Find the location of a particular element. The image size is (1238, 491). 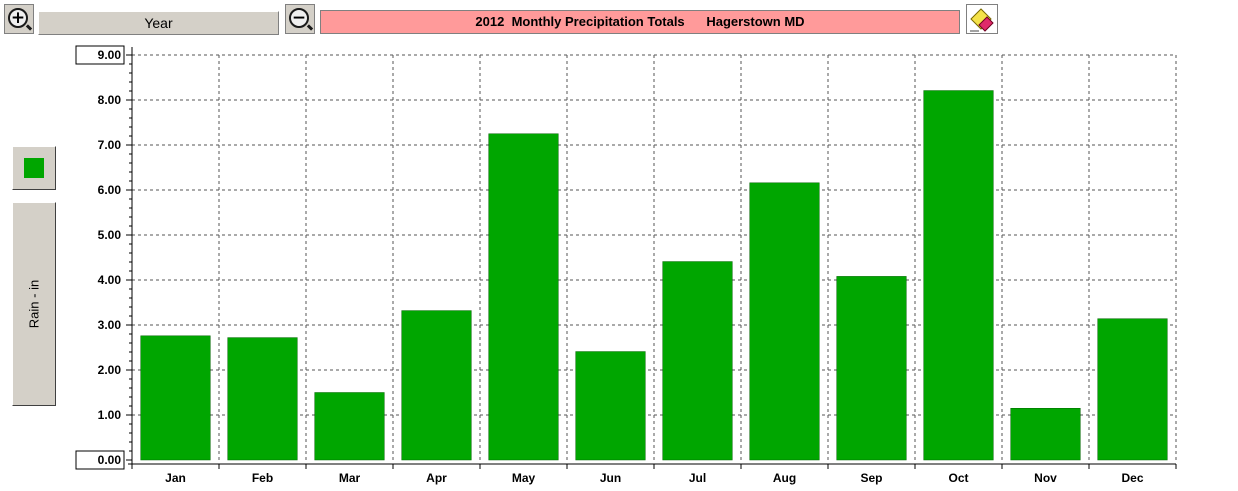

bar-feb is located at coordinates (262, 399).